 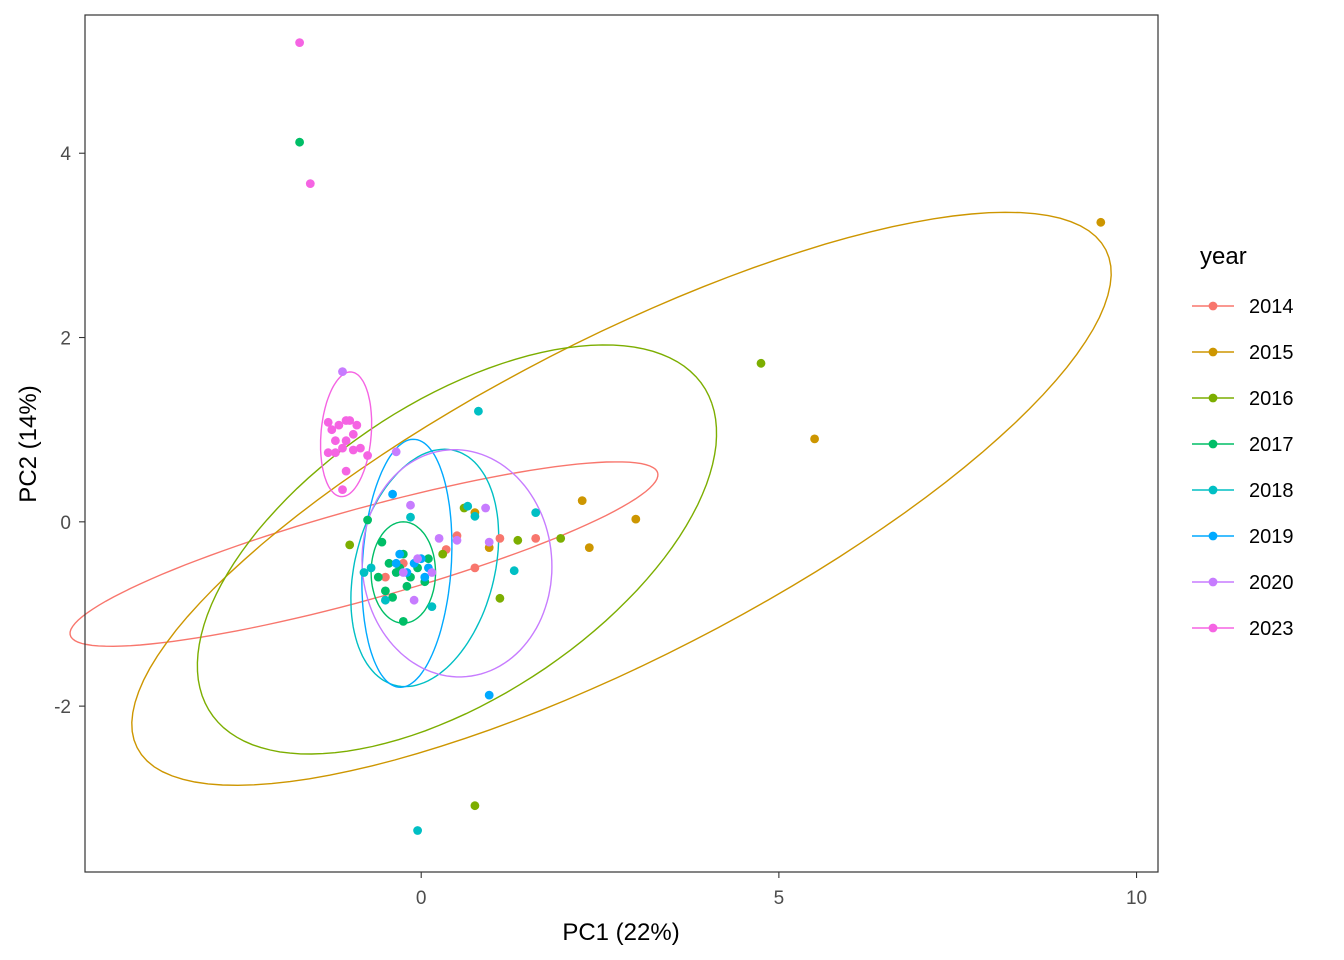 I want to click on y-tick-label: 2, so click(x=65, y=339).